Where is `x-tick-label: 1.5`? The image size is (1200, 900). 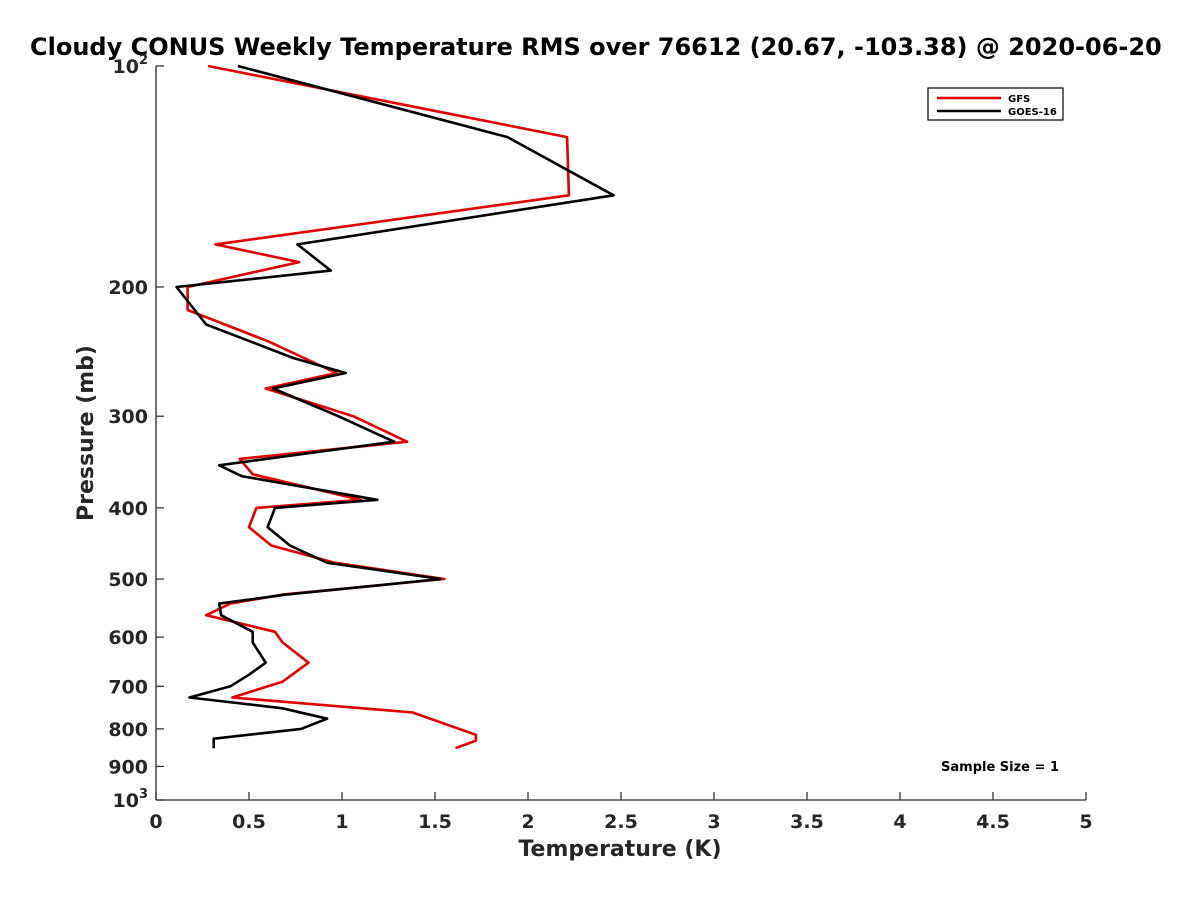
x-tick-label: 1.5 is located at coordinates (435, 822).